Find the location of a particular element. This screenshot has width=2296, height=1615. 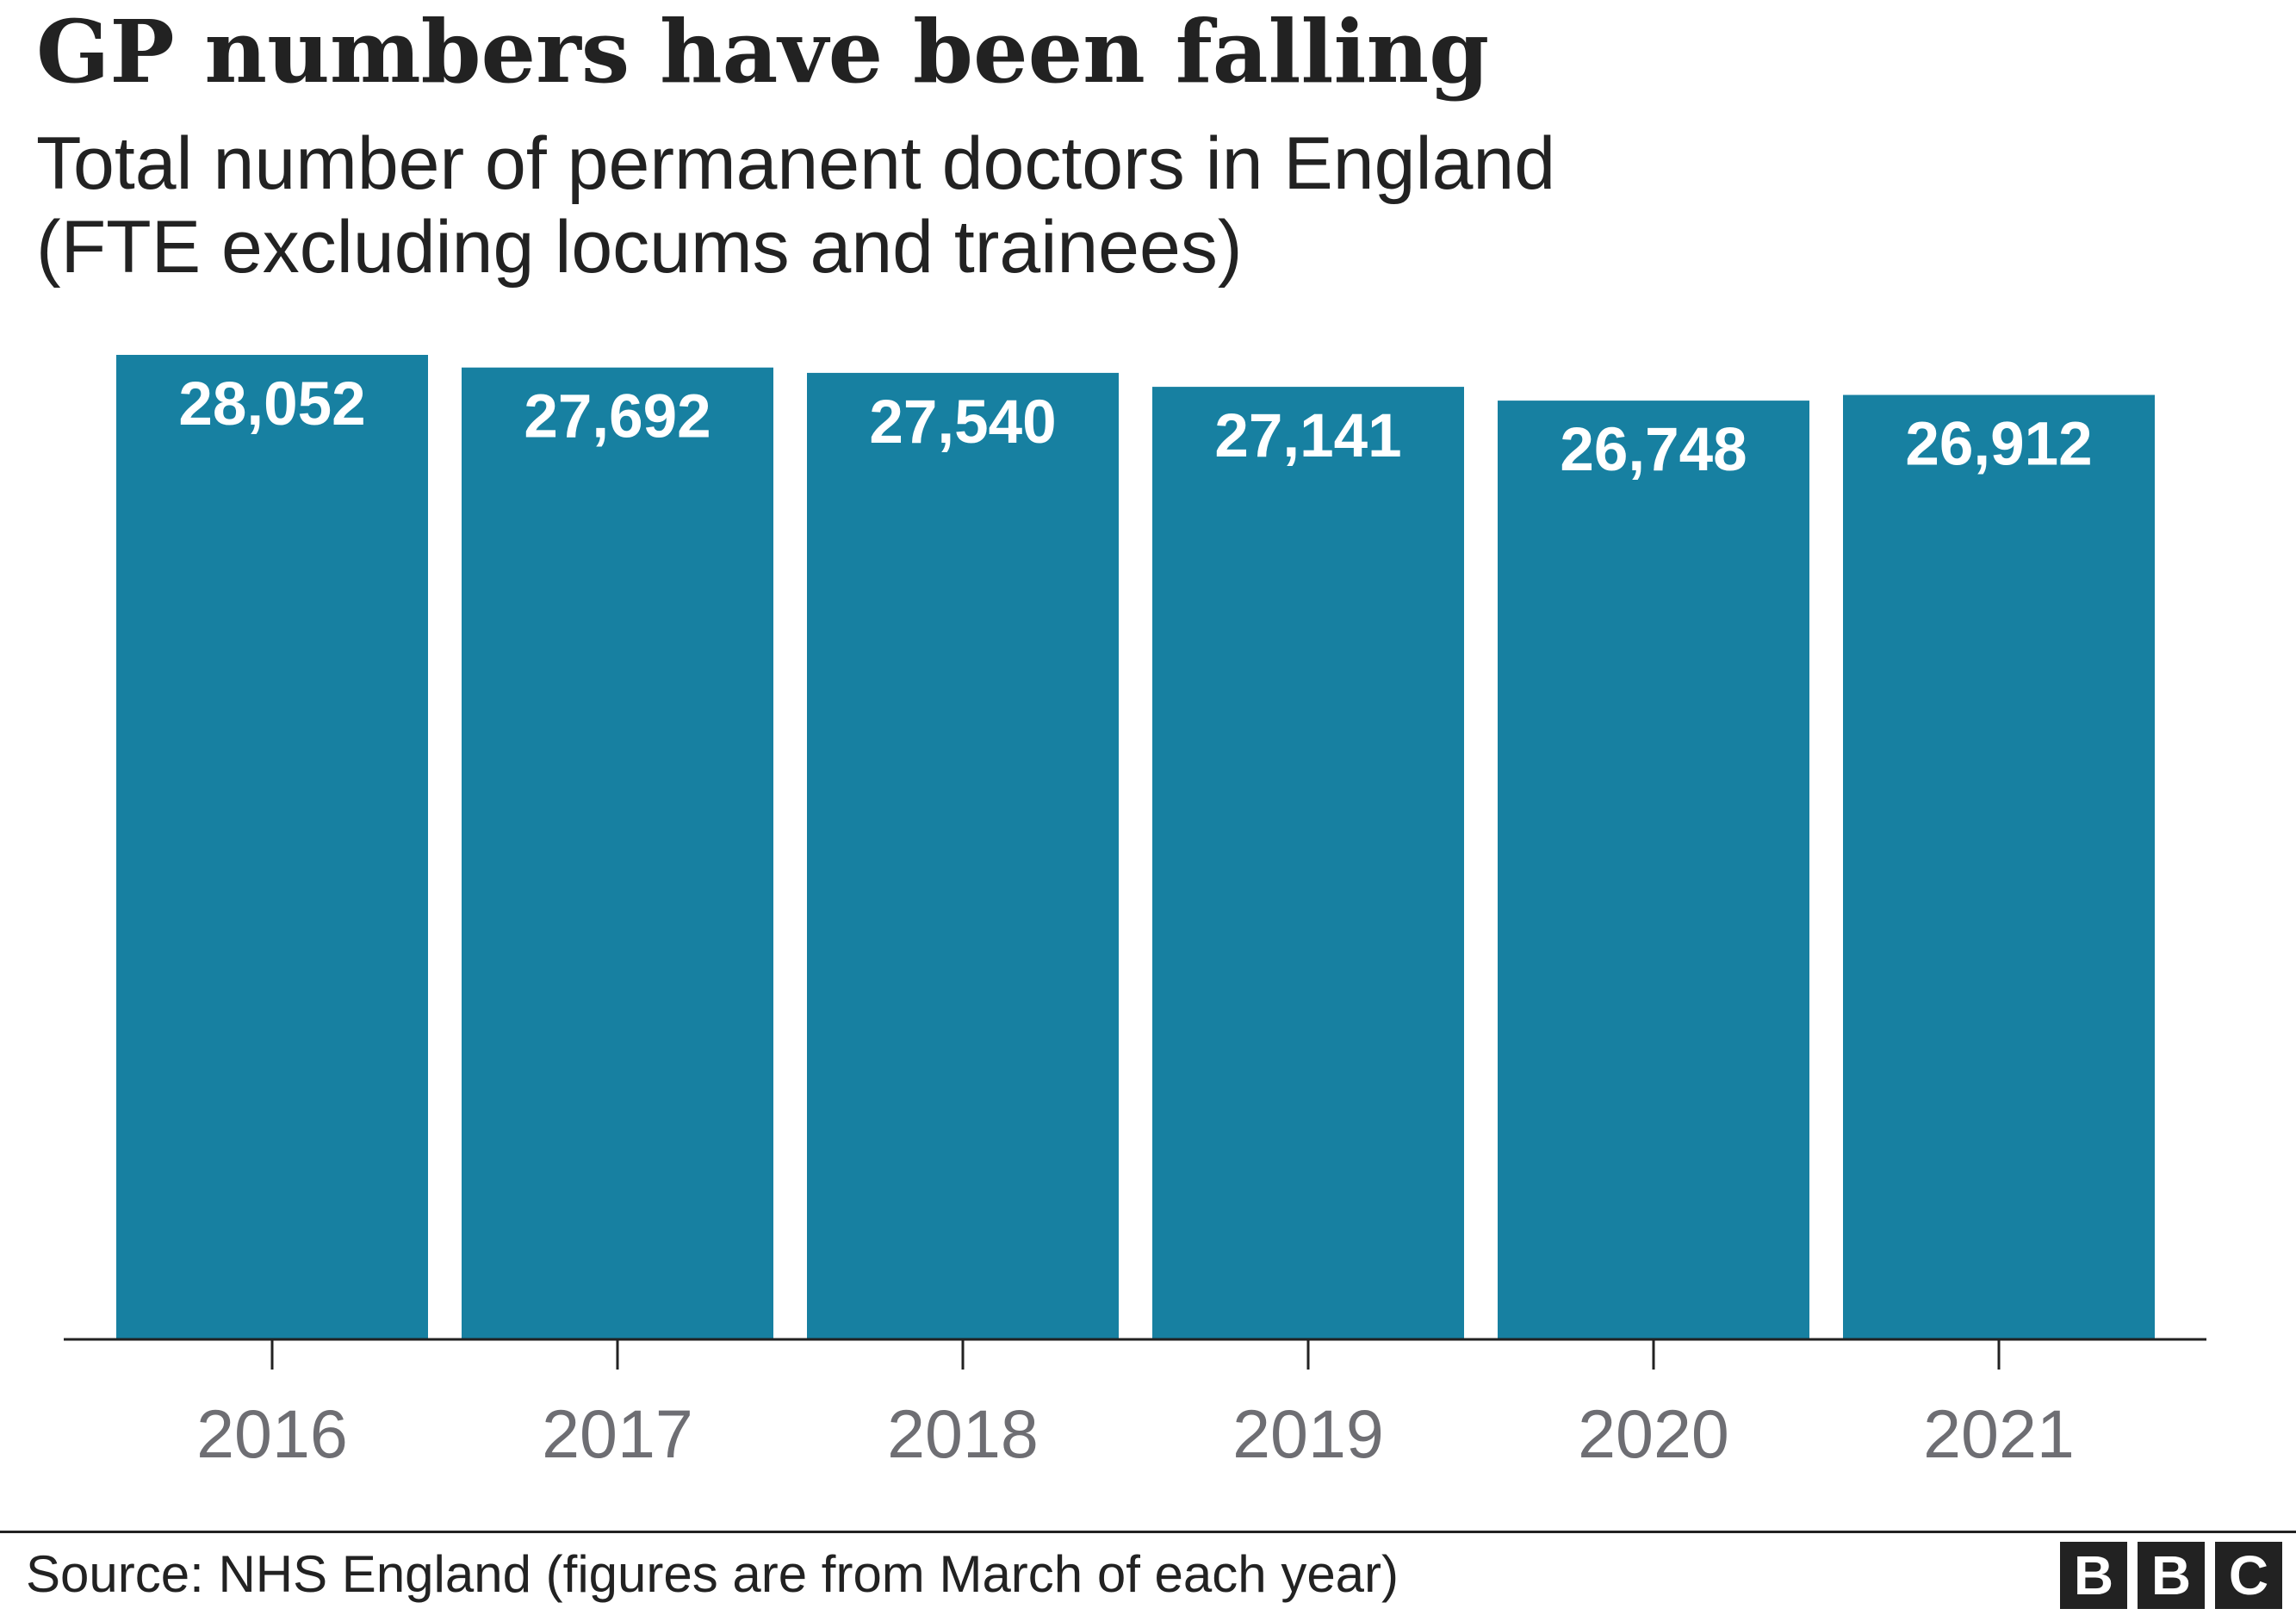

bar-2017 is located at coordinates (617, 853).